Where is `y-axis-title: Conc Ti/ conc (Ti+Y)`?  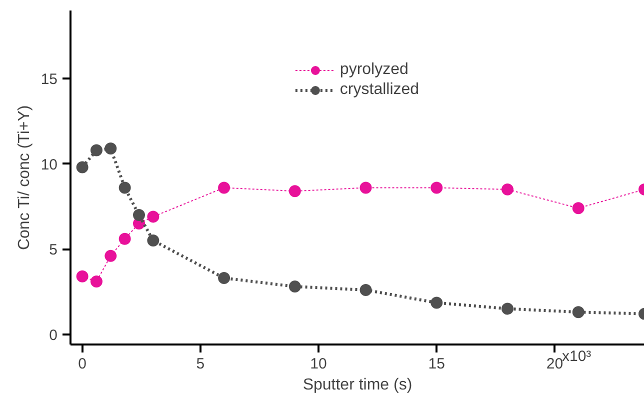
y-axis-title: Conc Ti/ conc (Ti+Y) is located at coordinates (24, 177).